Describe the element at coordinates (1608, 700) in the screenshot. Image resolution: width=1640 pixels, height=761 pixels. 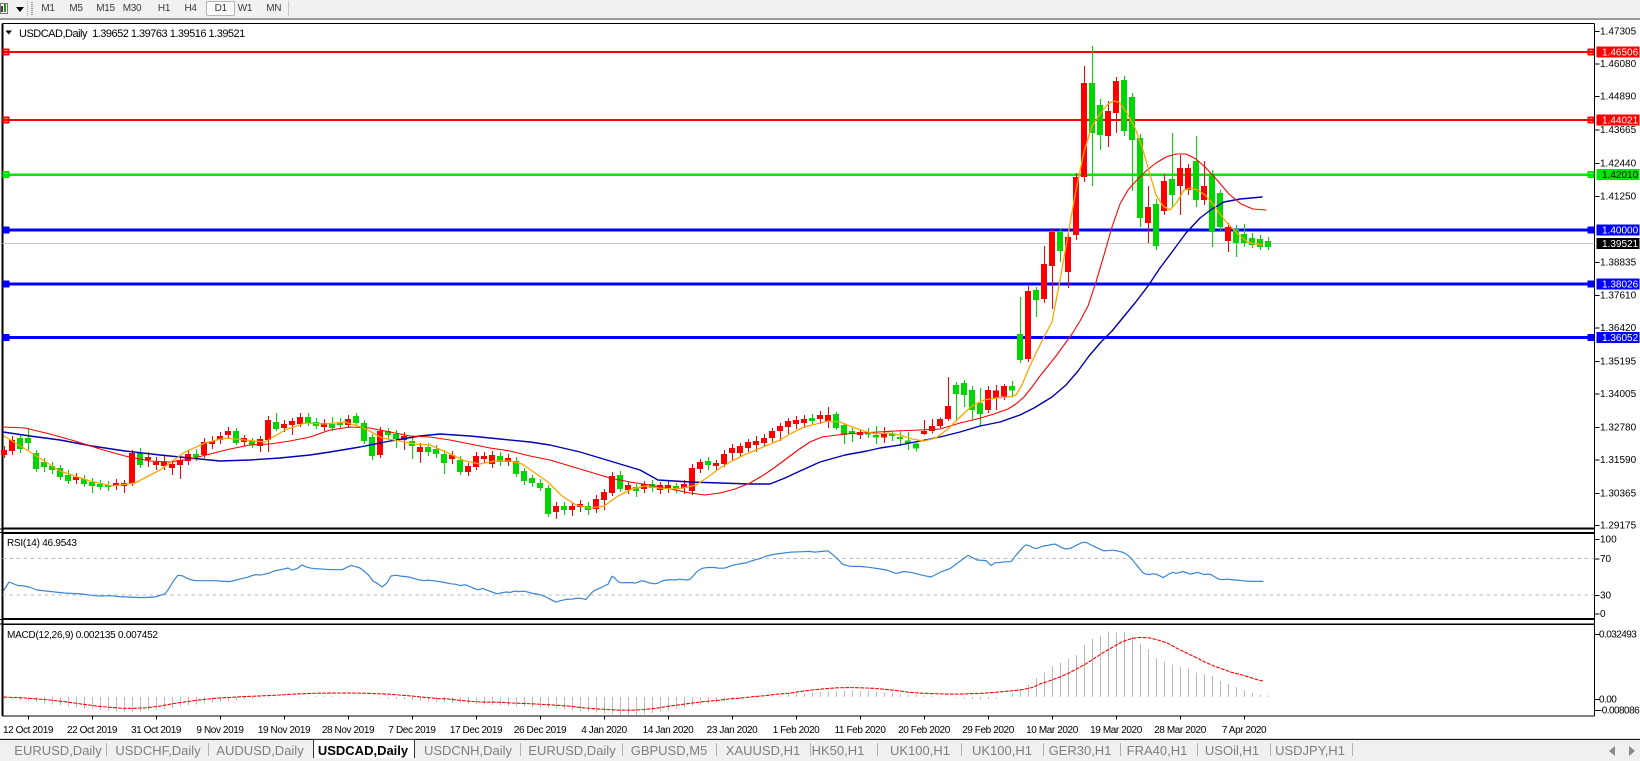
I see `svg-text: 0.00` at that location.